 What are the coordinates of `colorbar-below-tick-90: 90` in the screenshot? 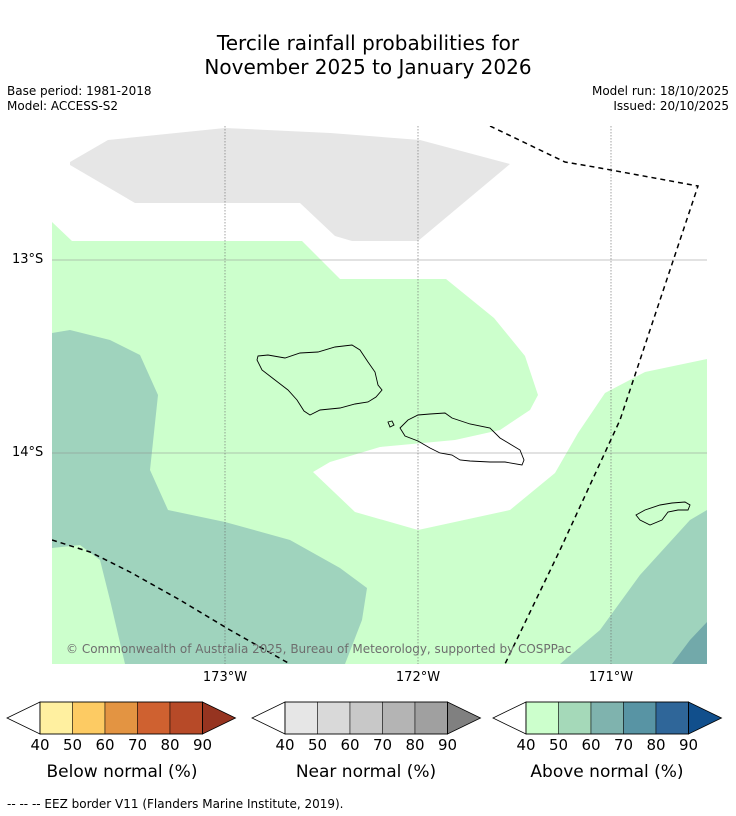 It's located at (202, 745).